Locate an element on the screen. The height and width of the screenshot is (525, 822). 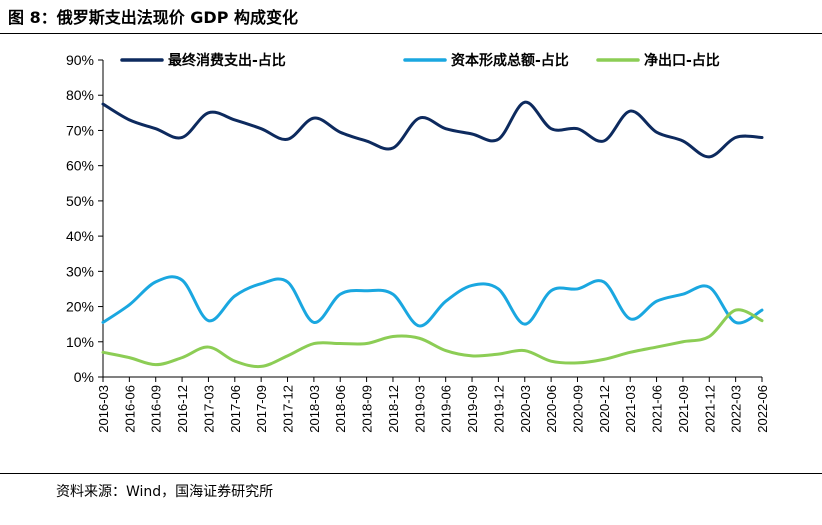
x-tick-label: 2016-12 is located at coordinates (182, 409).